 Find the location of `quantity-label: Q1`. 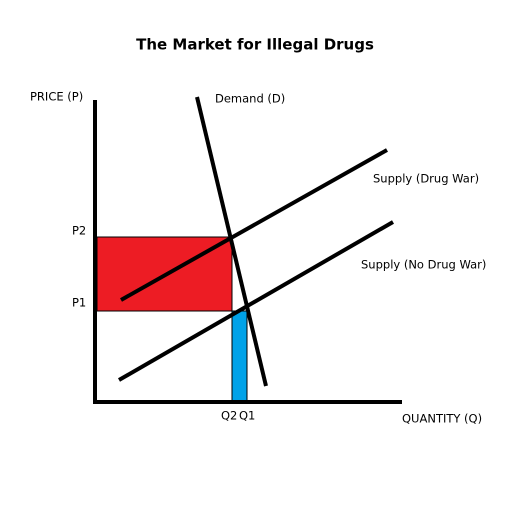

quantity-label: Q1 is located at coordinates (247, 416).